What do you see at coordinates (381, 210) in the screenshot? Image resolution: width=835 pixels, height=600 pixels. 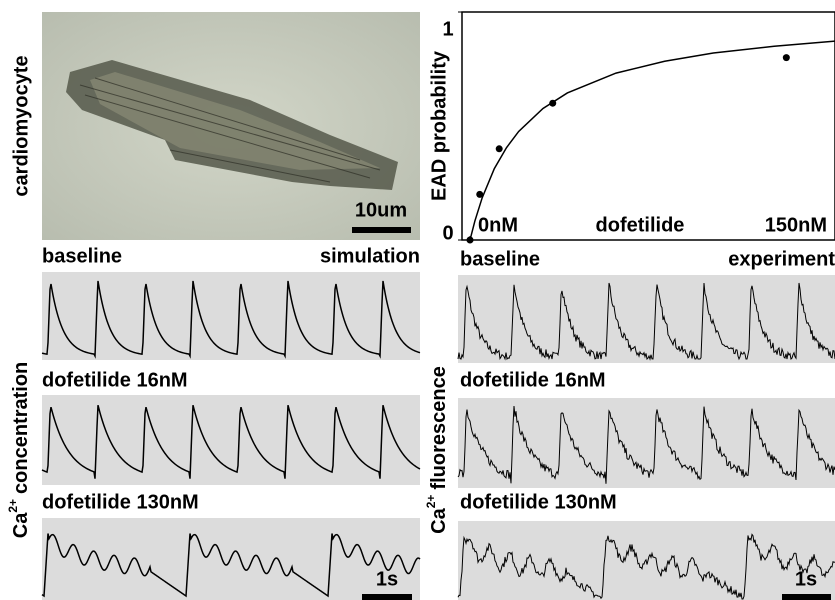 I see `scale-label: 10um` at bounding box center [381, 210].